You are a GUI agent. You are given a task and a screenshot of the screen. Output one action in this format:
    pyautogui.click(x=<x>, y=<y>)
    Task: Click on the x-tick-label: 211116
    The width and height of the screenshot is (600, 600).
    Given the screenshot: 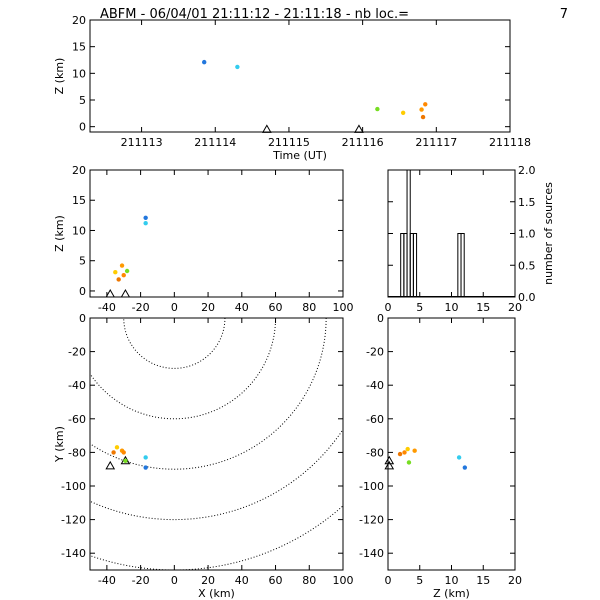 What is the action you would take?
    pyautogui.click(x=363, y=142)
    